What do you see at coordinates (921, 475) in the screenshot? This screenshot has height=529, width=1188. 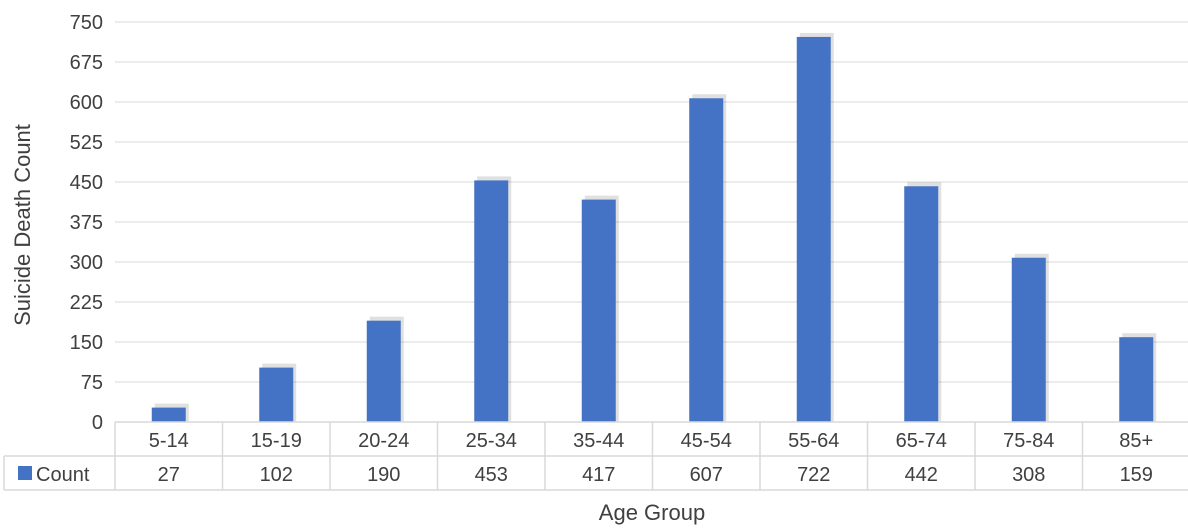 I see `data-label: 442` at bounding box center [921, 475].